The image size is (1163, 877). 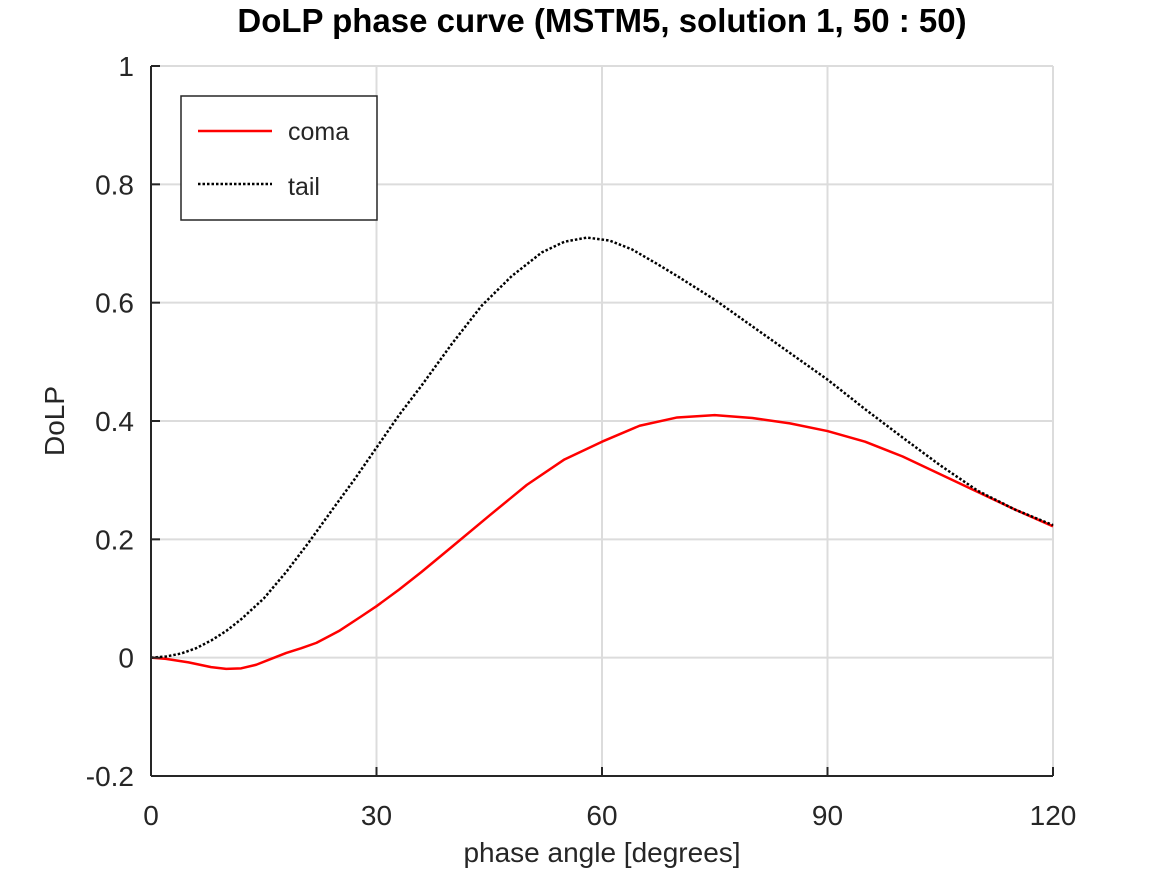 I want to click on y-tick-label: 0, so click(x=126, y=658).